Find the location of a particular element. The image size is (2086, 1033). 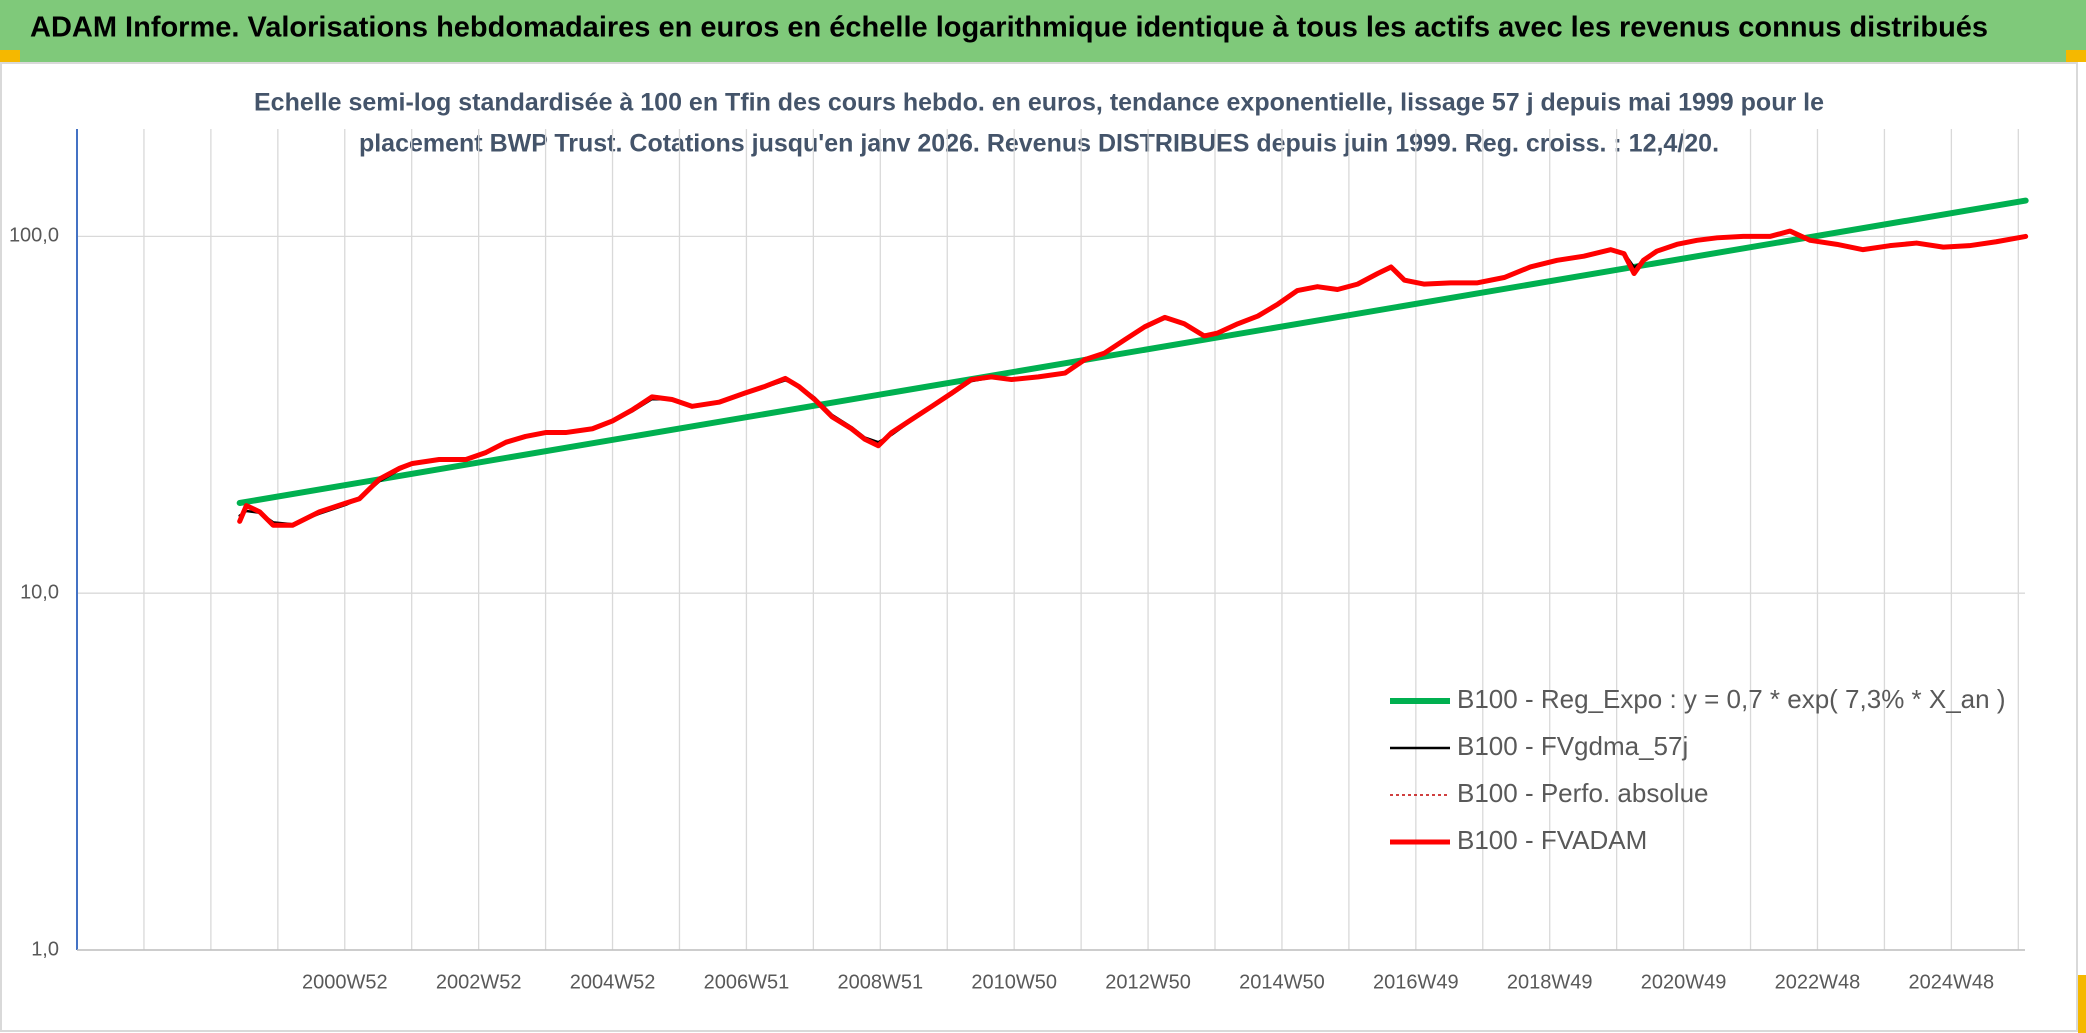

legend-label: B100 - FVgdma_57j is located at coordinates (1572, 746).